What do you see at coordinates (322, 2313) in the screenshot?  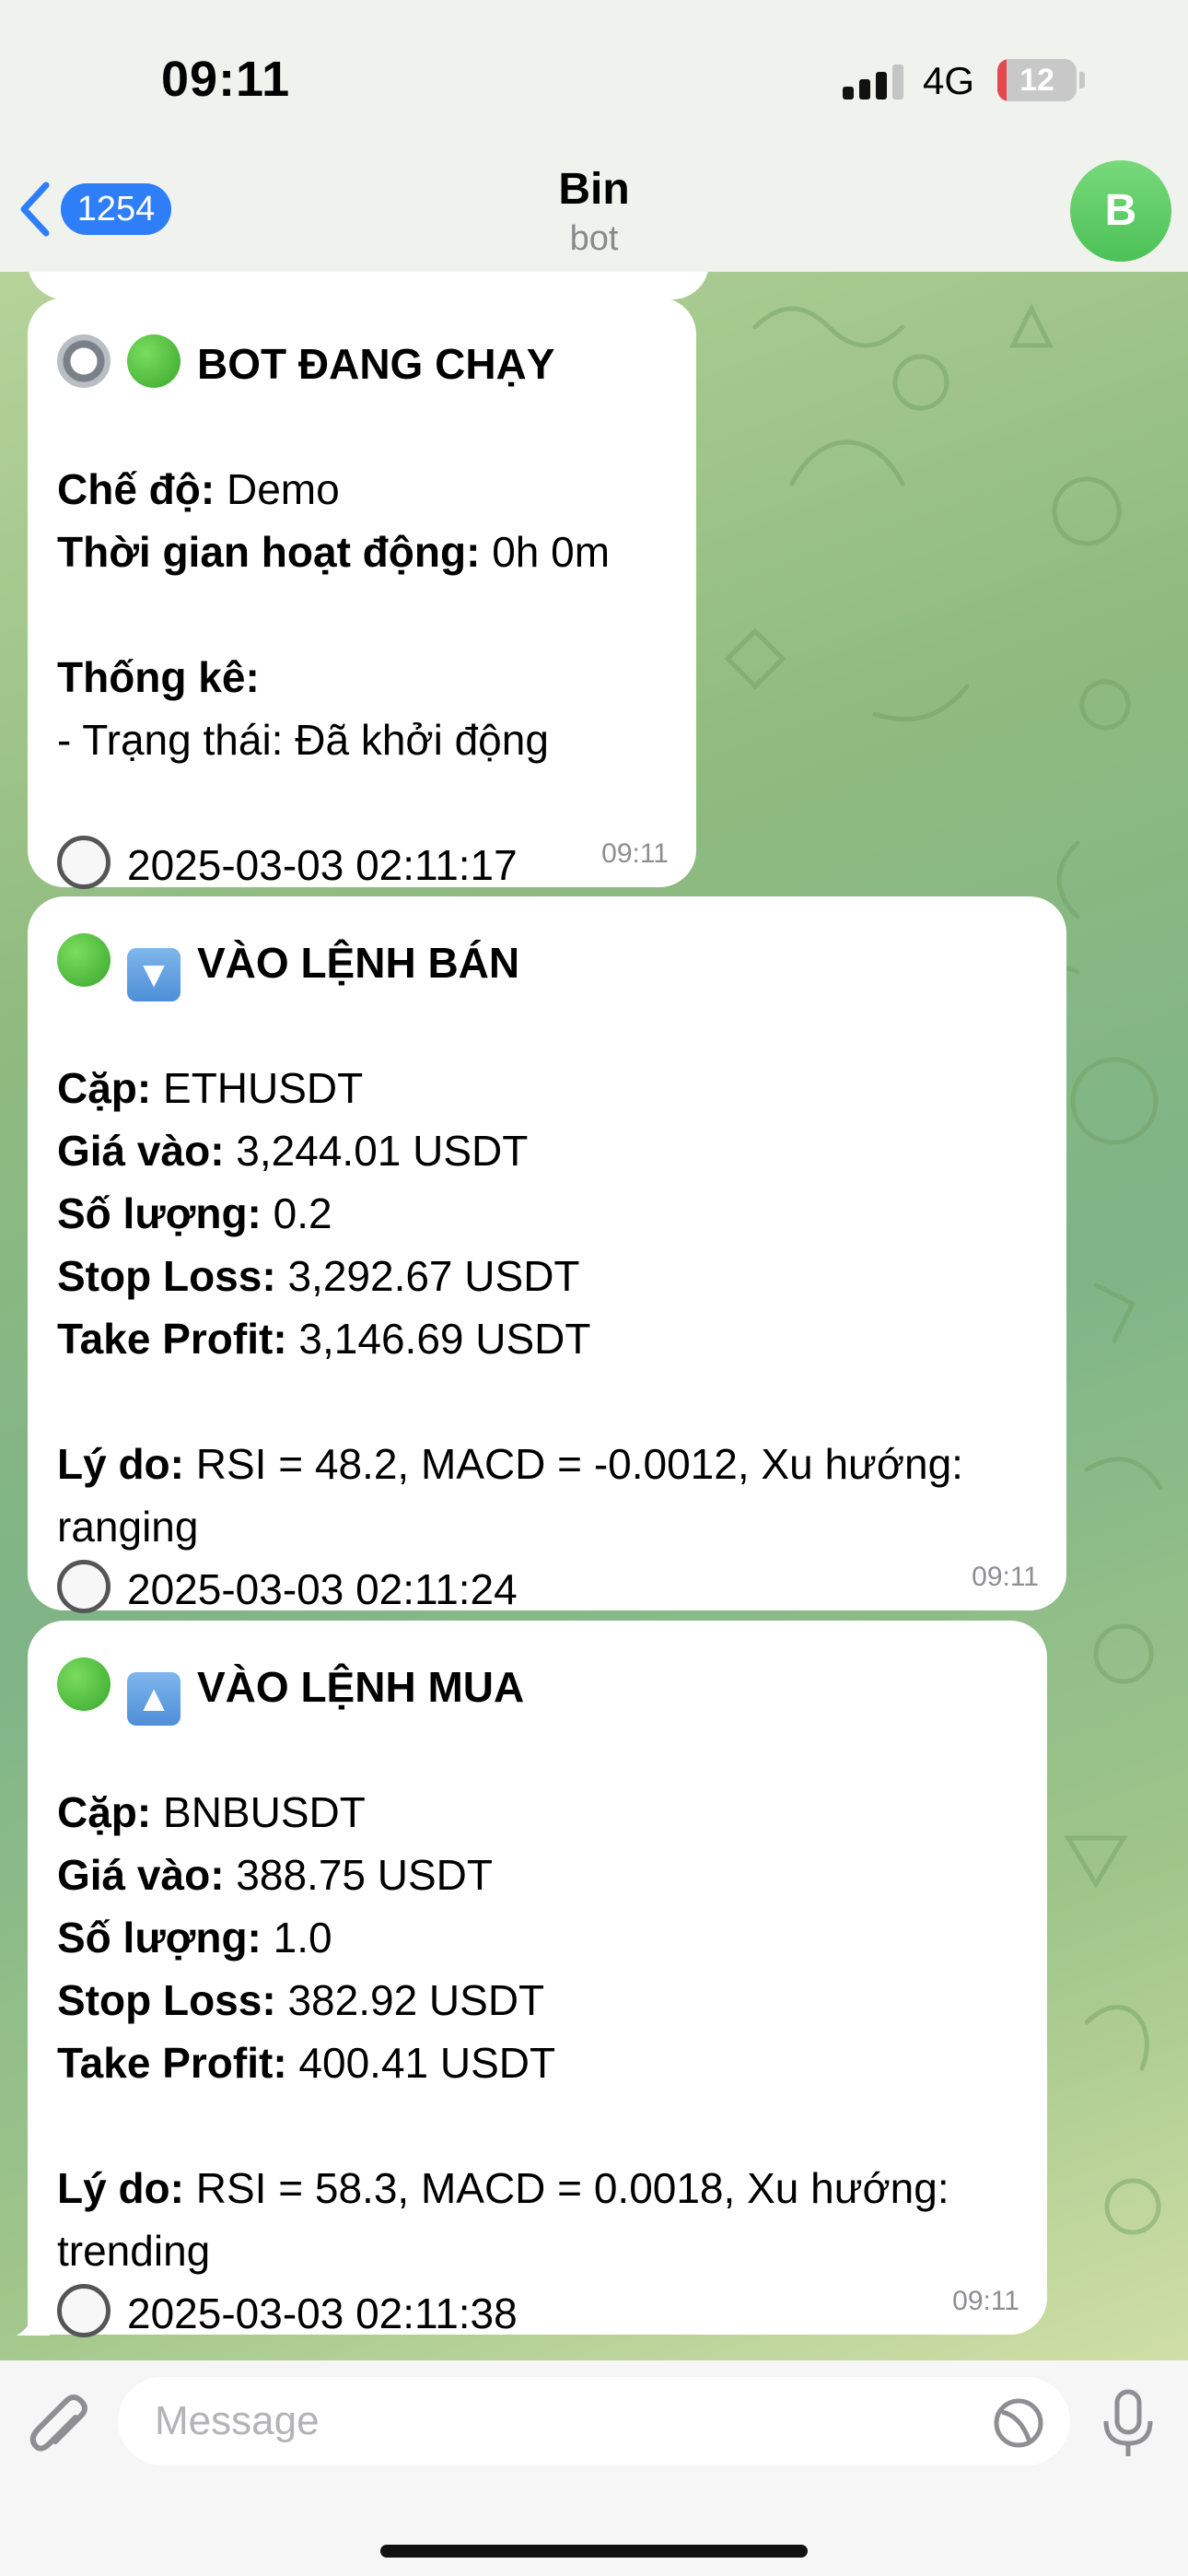 I see `message-timestamp: 2025-03-03 02:11:38` at bounding box center [322, 2313].